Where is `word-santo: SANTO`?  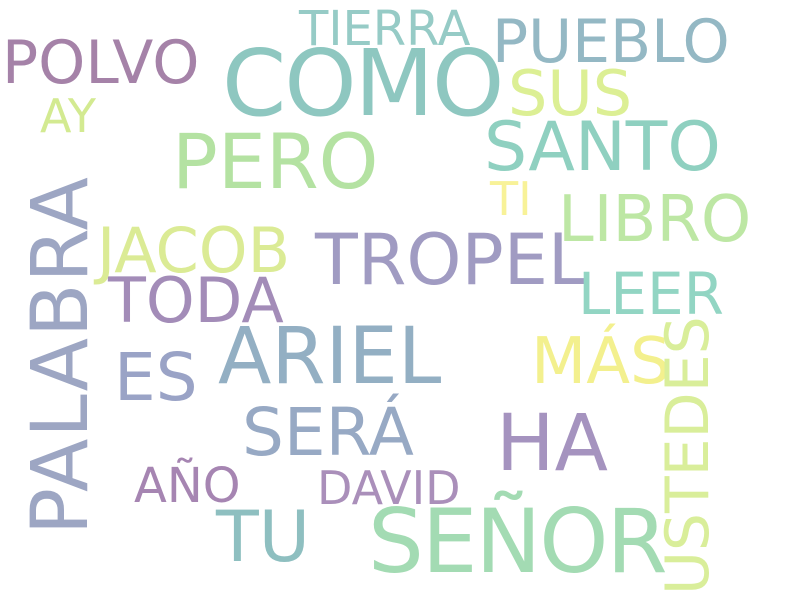
word-santo: SANTO is located at coordinates (602, 147).